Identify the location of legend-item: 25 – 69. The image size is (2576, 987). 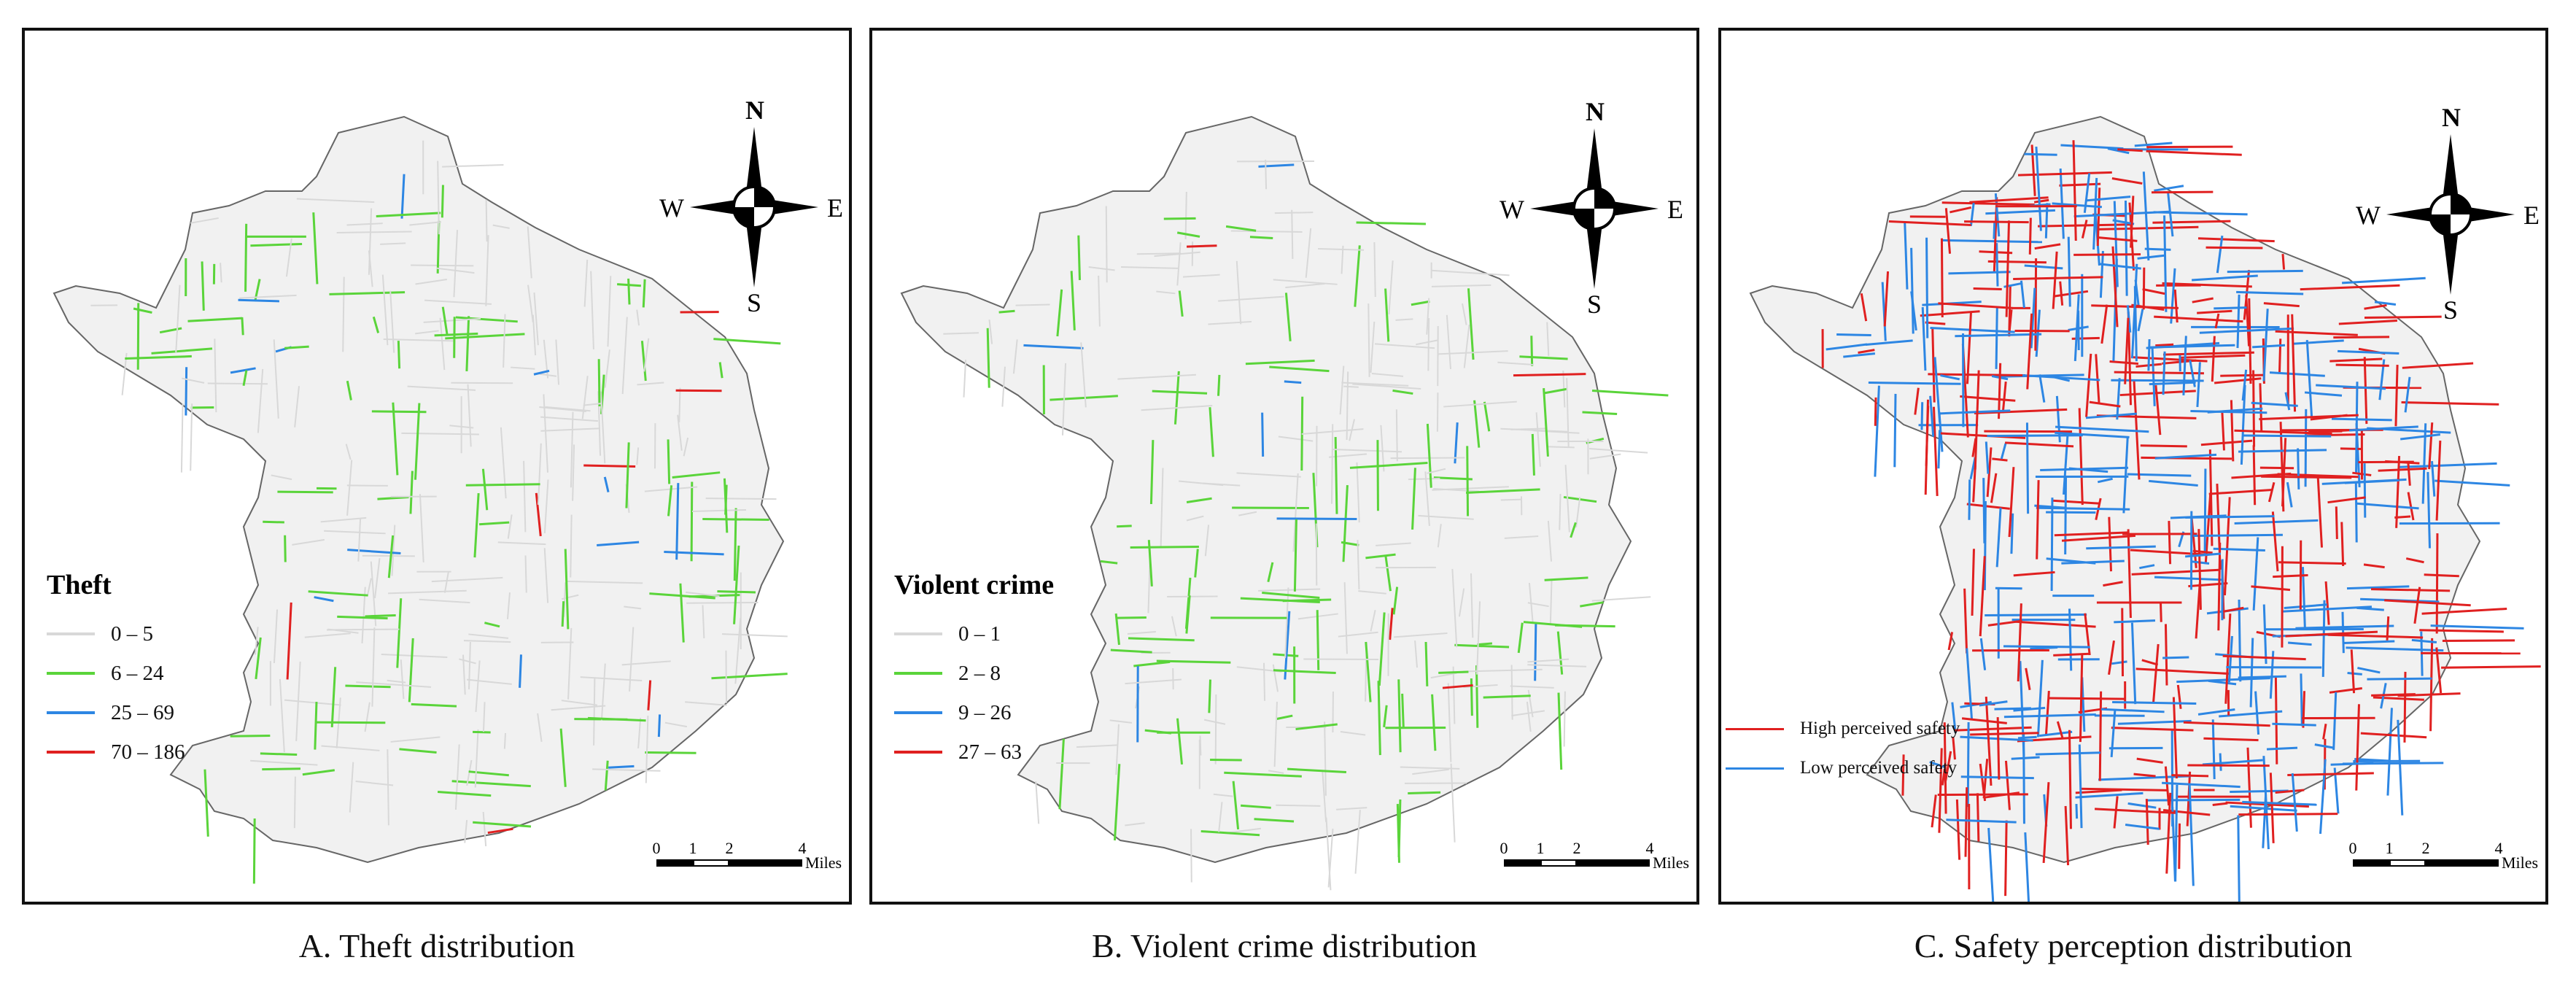
(116, 712).